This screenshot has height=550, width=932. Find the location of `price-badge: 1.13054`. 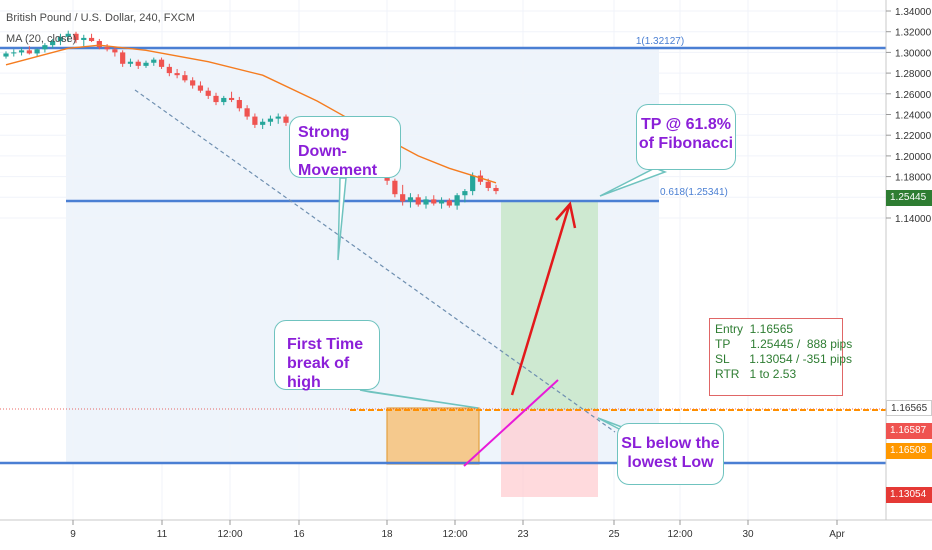

price-badge: 1.13054 is located at coordinates (909, 495).